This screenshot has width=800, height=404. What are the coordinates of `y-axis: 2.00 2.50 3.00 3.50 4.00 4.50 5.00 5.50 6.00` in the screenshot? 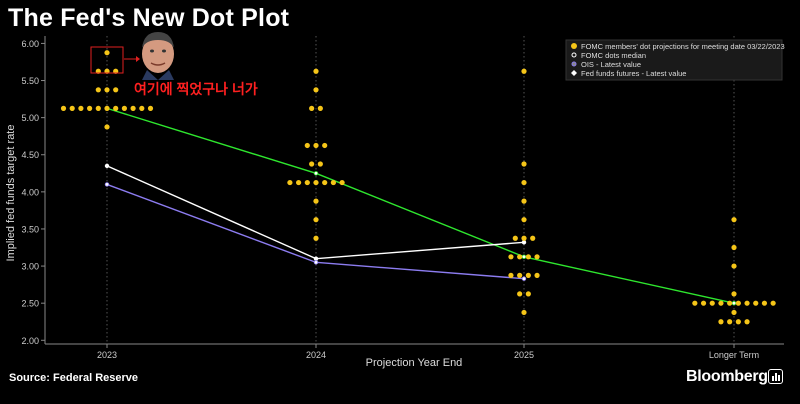 It's located at (33, 191).